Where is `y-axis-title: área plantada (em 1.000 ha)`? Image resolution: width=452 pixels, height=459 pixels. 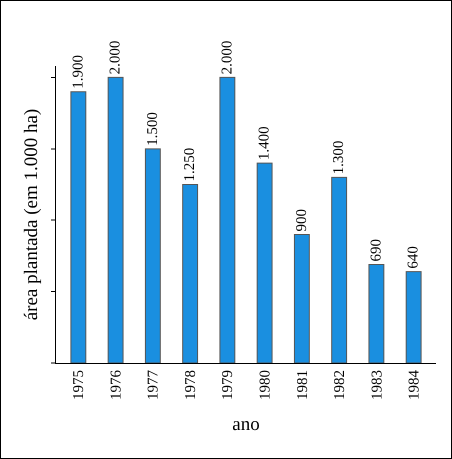
y-axis-title: área plantada (em 1.000 ha) is located at coordinates (31, 214).